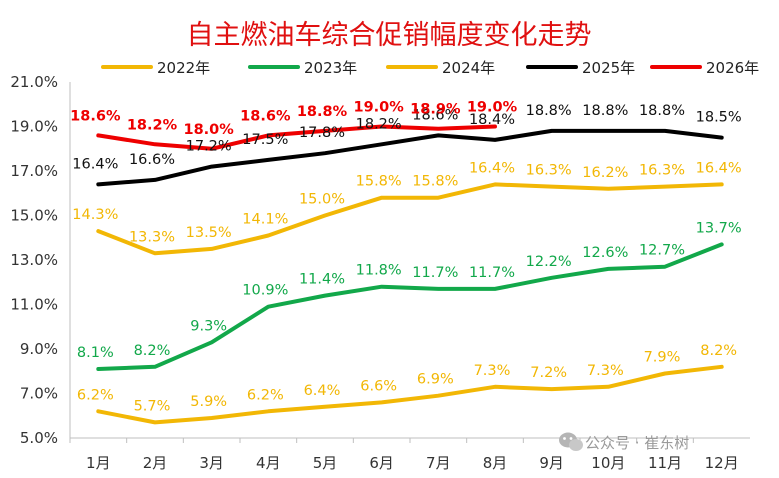 The image size is (779, 478). Describe the element at coordinates (548, 373) in the screenshot. I see `data-label: 7.2%` at that location.